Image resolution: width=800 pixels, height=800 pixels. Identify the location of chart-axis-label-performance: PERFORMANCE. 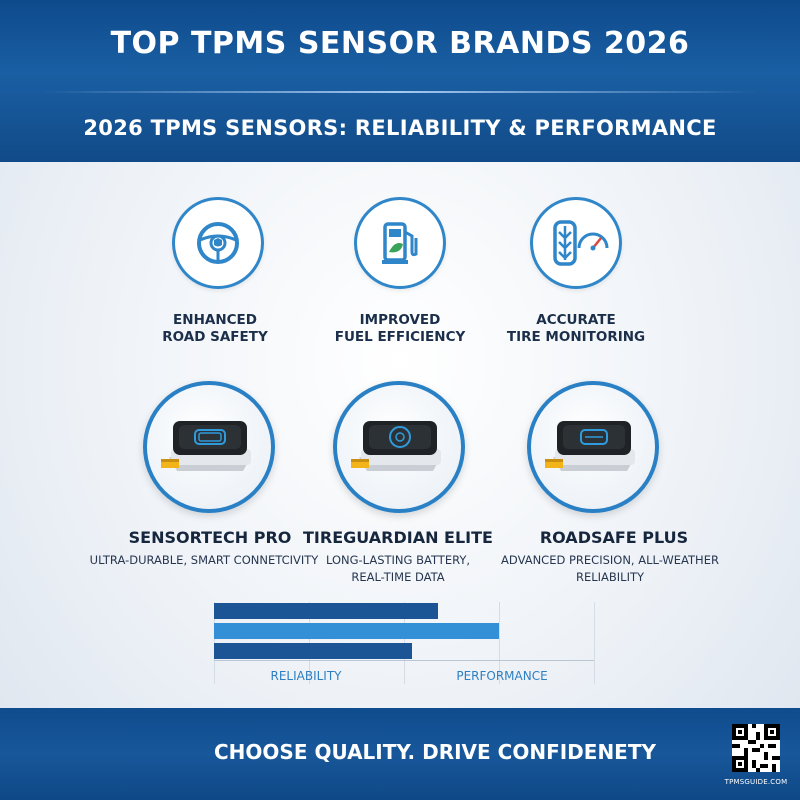
(502, 676).